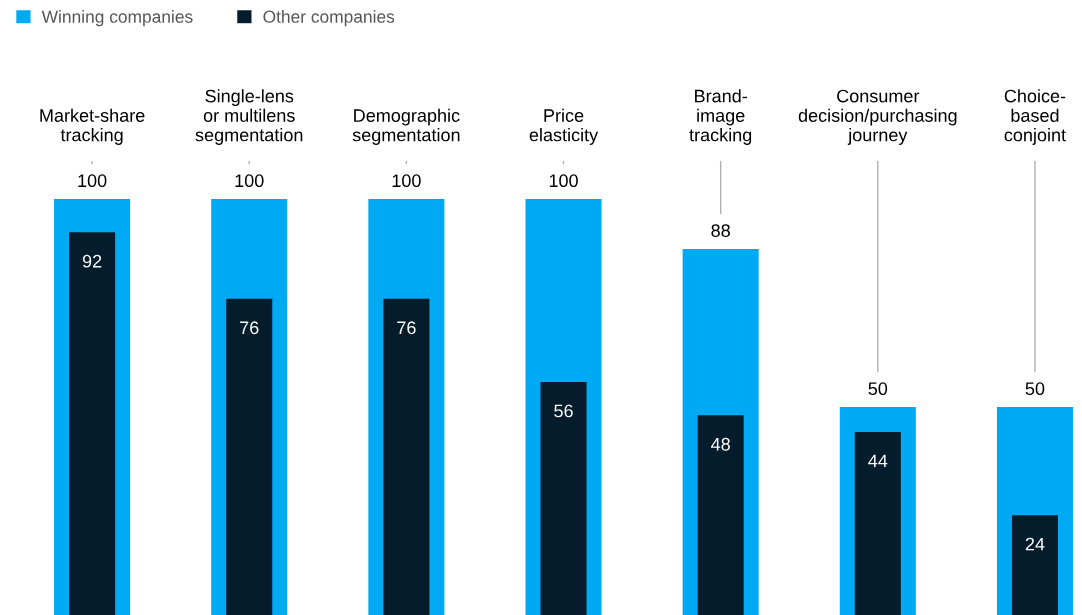 The image size is (1082, 615). Describe the element at coordinates (92, 261) in the screenshot. I see `data-label: 92` at that location.